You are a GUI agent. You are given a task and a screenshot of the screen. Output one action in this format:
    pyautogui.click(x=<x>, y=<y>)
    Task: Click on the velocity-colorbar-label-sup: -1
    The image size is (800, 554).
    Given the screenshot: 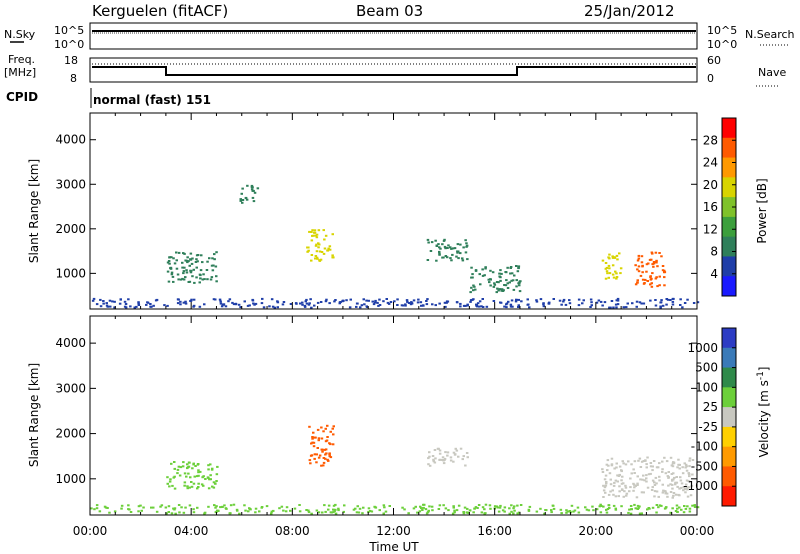 What is the action you would take?
    pyautogui.click(x=761, y=375)
    